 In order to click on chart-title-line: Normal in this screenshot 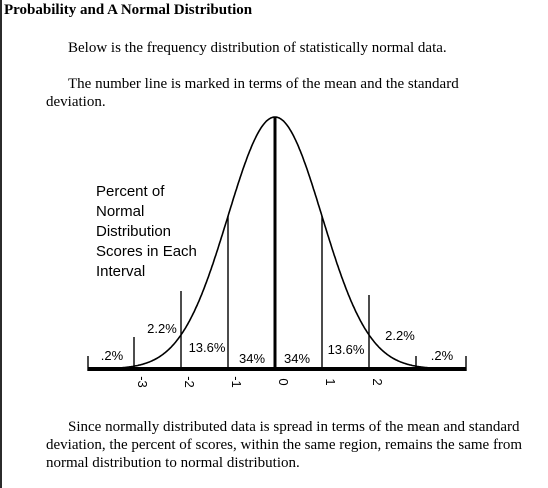, I will do `click(120, 211)`.